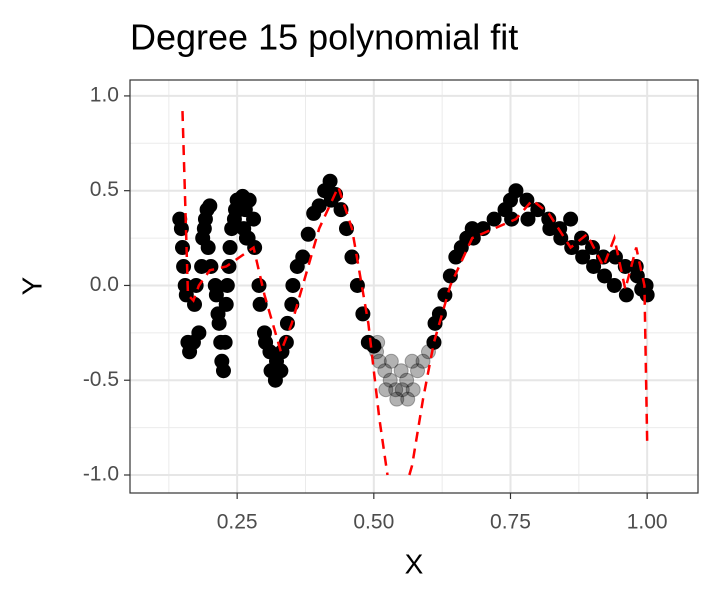 This screenshot has width=720, height=600. What do you see at coordinates (510, 522) in the screenshot?
I see `x-tick-label: 0.75` at bounding box center [510, 522].